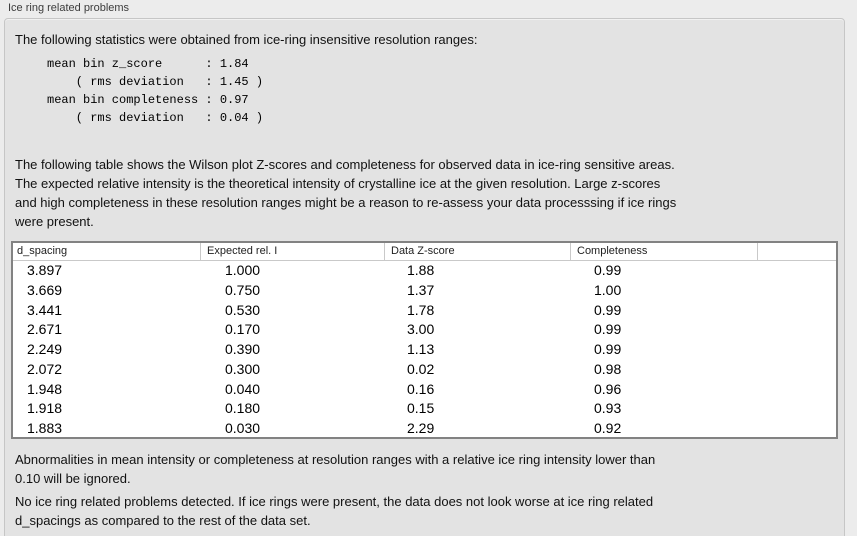  I want to click on panel-title: Ice ring related problems, so click(69, 8).